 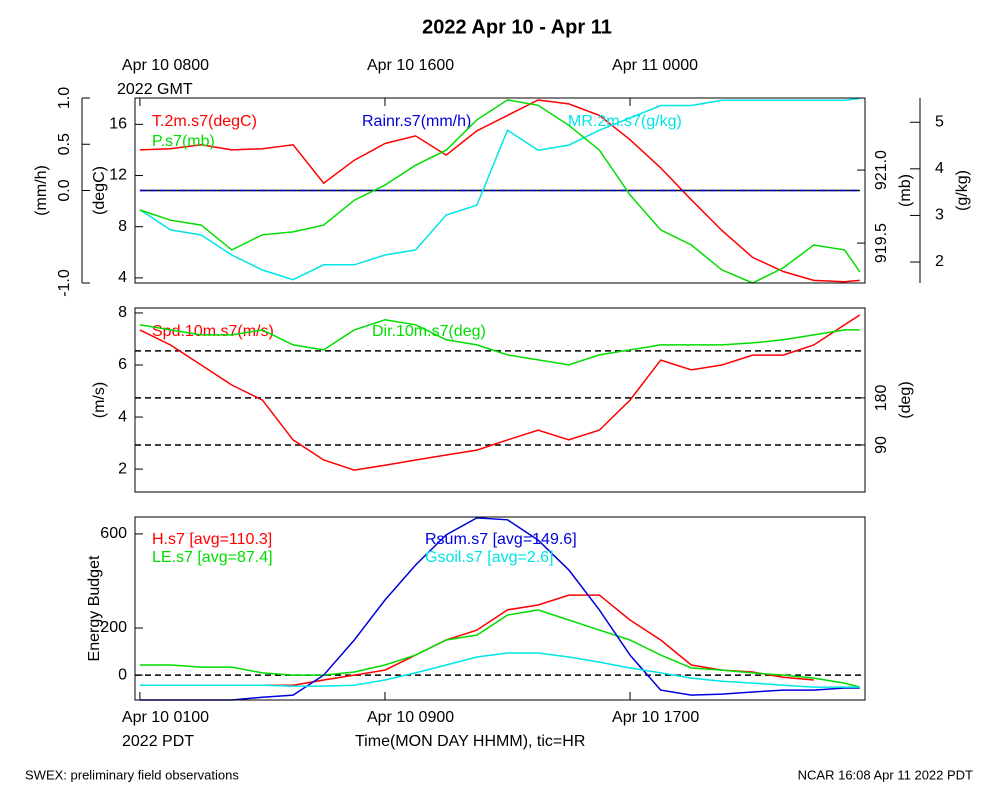 I want to click on x-tick-label: Apr 10 1700, so click(x=655, y=717).